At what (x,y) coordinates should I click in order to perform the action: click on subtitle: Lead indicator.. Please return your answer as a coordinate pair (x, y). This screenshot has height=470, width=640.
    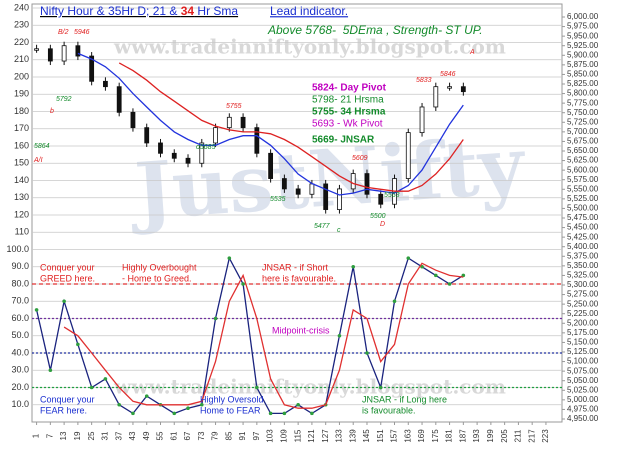
    Looking at the image, I should click on (309, 11).